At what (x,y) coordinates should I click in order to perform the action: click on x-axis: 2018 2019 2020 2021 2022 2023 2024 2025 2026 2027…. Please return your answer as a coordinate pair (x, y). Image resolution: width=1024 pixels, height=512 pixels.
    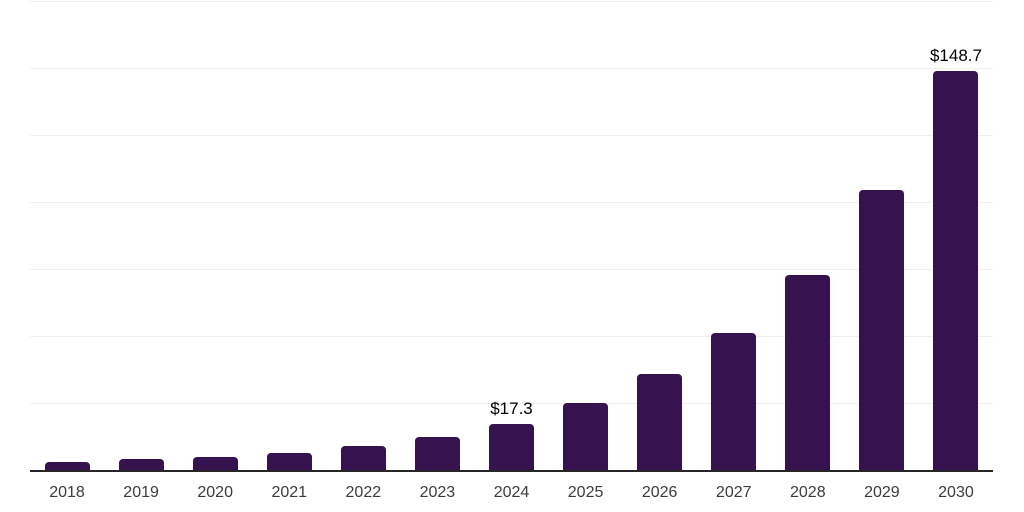
    Looking at the image, I should click on (511, 494).